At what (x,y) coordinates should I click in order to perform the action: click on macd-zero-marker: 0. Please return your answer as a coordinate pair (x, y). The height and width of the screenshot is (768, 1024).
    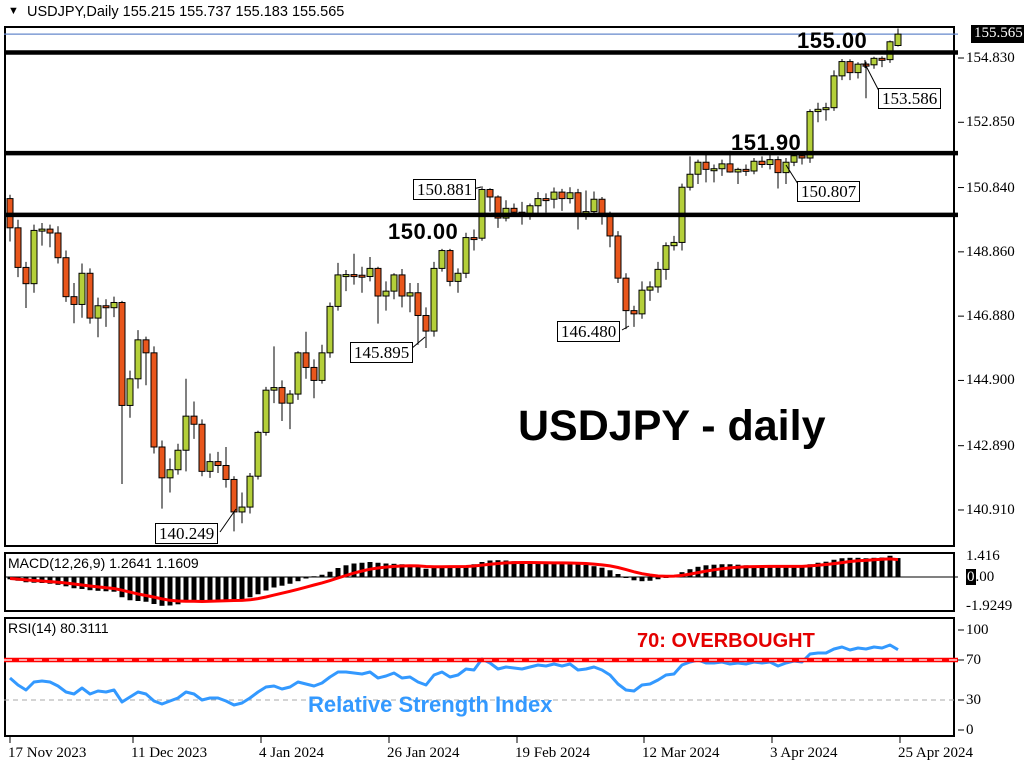
    Looking at the image, I should click on (971, 577).